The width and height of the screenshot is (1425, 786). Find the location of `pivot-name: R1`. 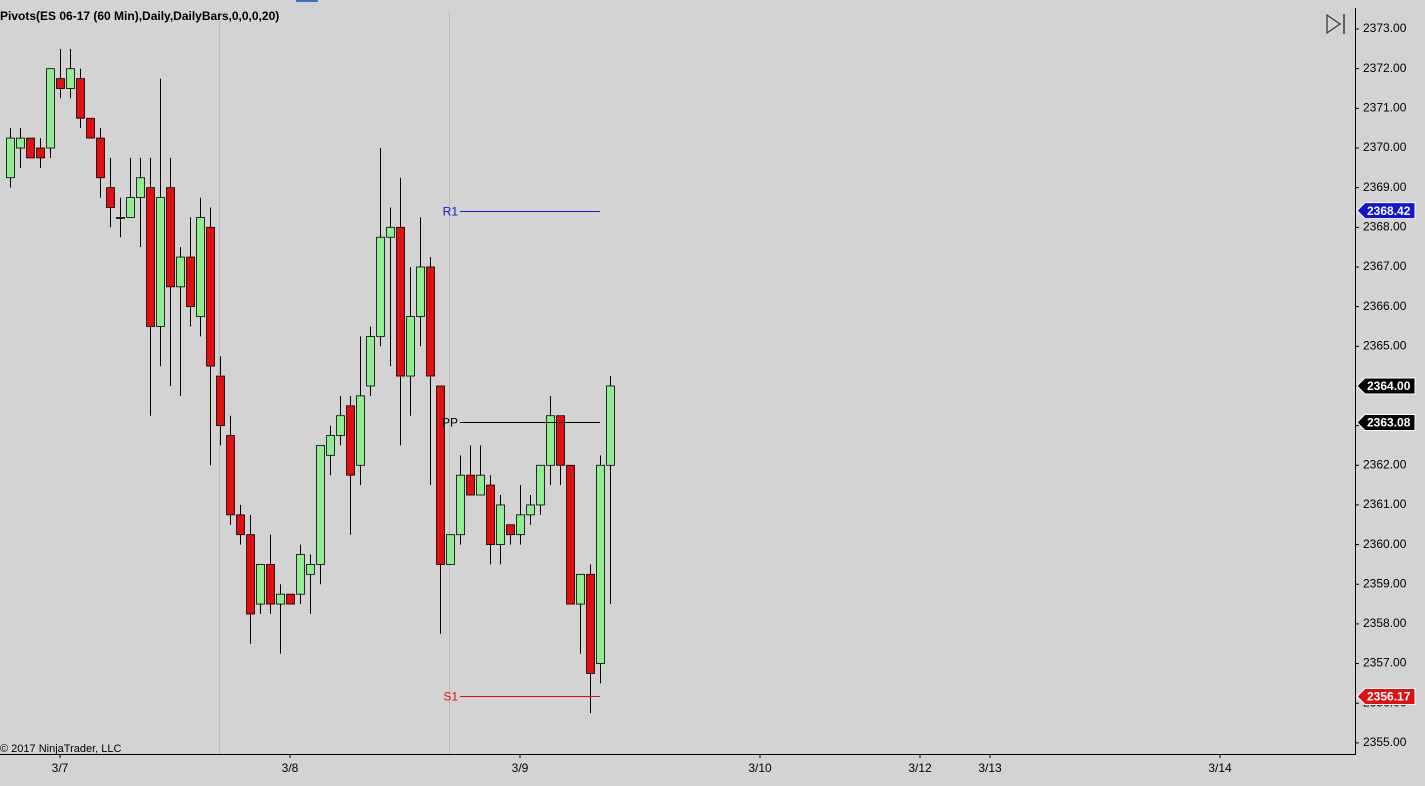

pivot-name: R1 is located at coordinates (451, 212).